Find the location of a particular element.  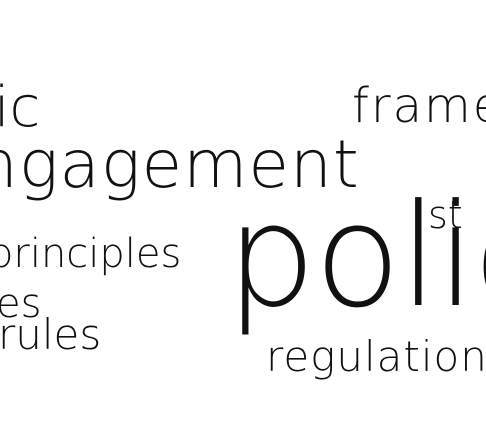

word-regulation: regulation is located at coordinates (376, 356).